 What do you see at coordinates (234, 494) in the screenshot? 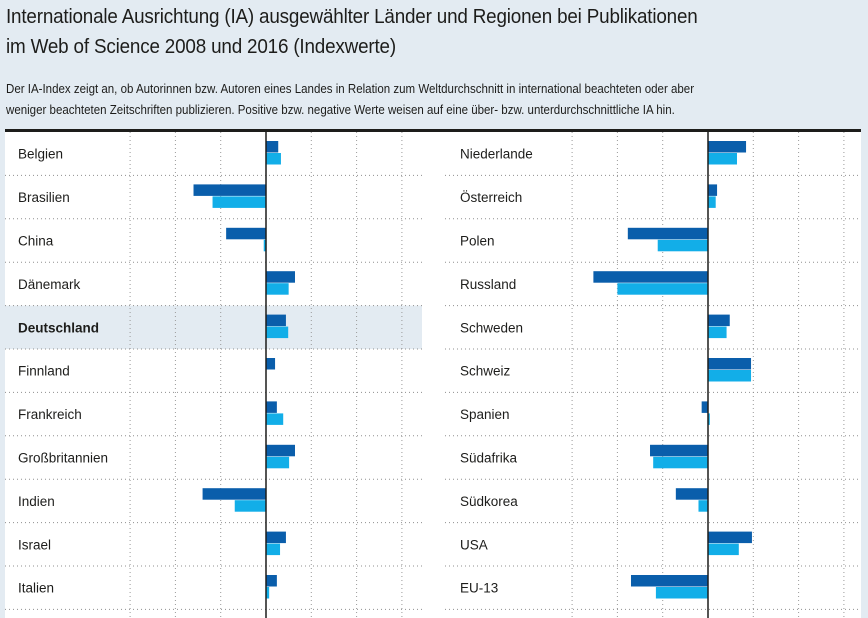
I see `bar-2008-indien` at bounding box center [234, 494].